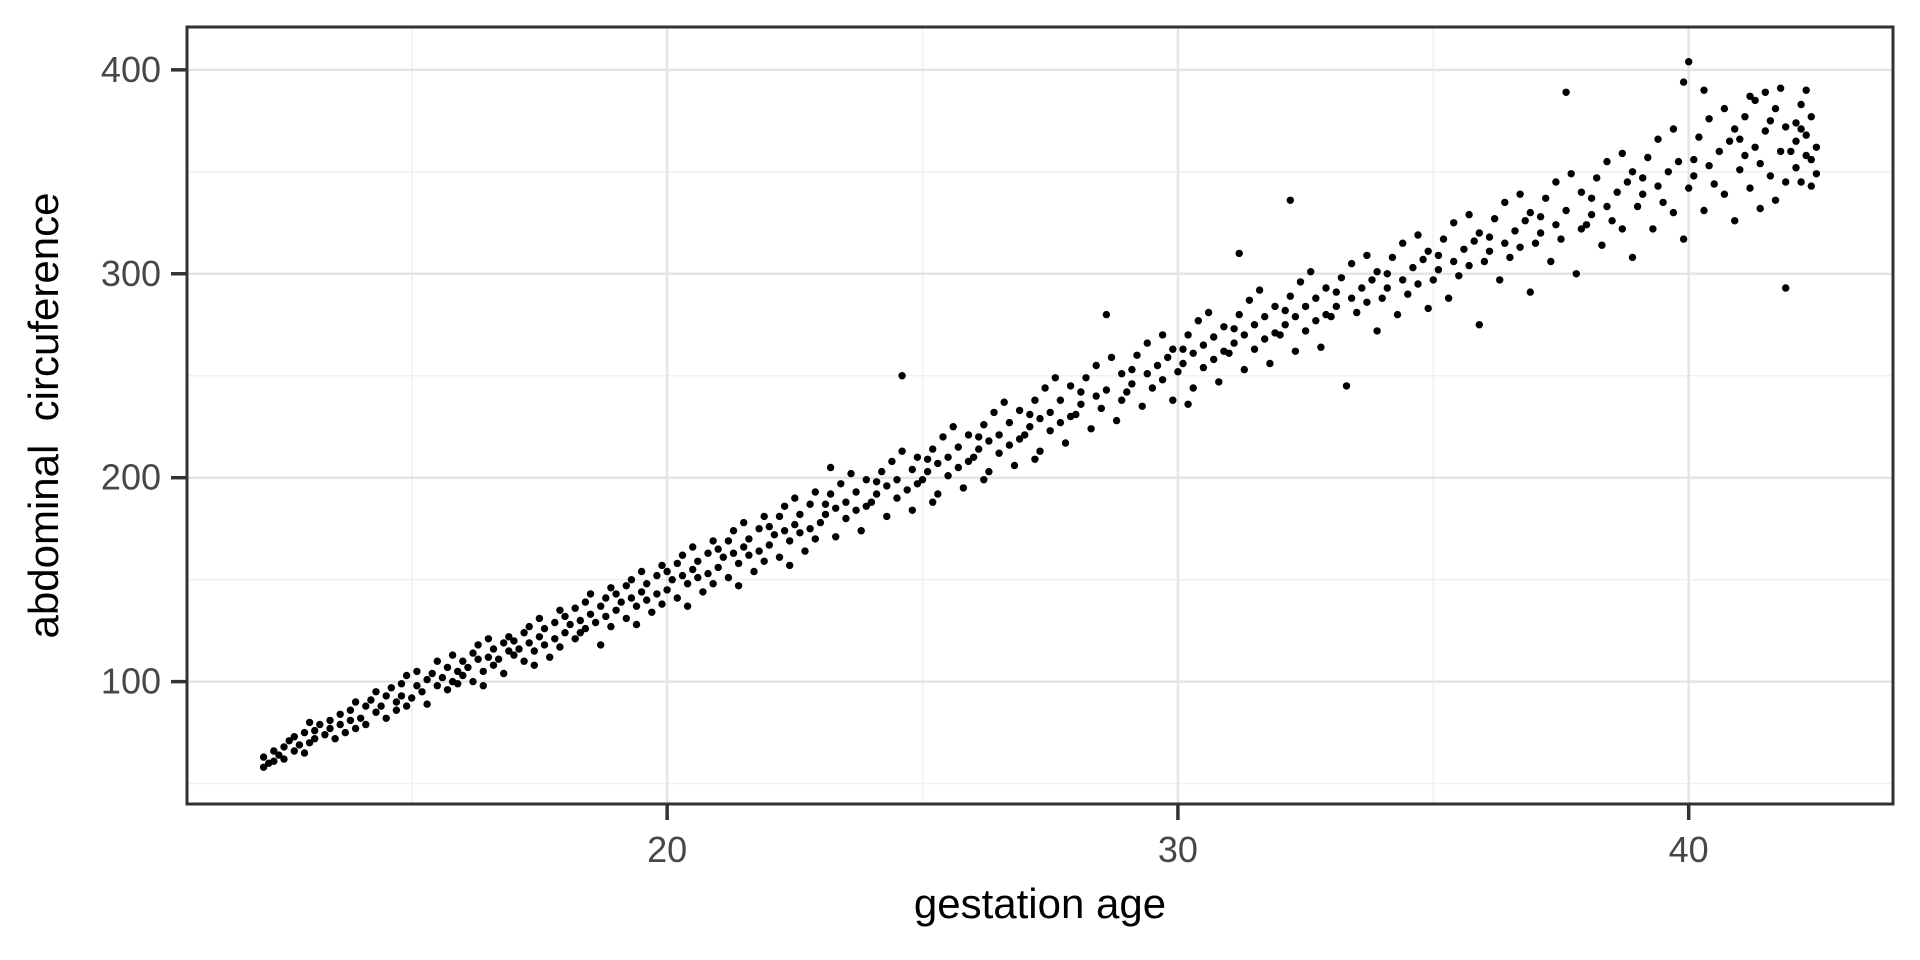  What do you see at coordinates (667, 849) in the screenshot?
I see `x-tick-label: 20` at bounding box center [667, 849].